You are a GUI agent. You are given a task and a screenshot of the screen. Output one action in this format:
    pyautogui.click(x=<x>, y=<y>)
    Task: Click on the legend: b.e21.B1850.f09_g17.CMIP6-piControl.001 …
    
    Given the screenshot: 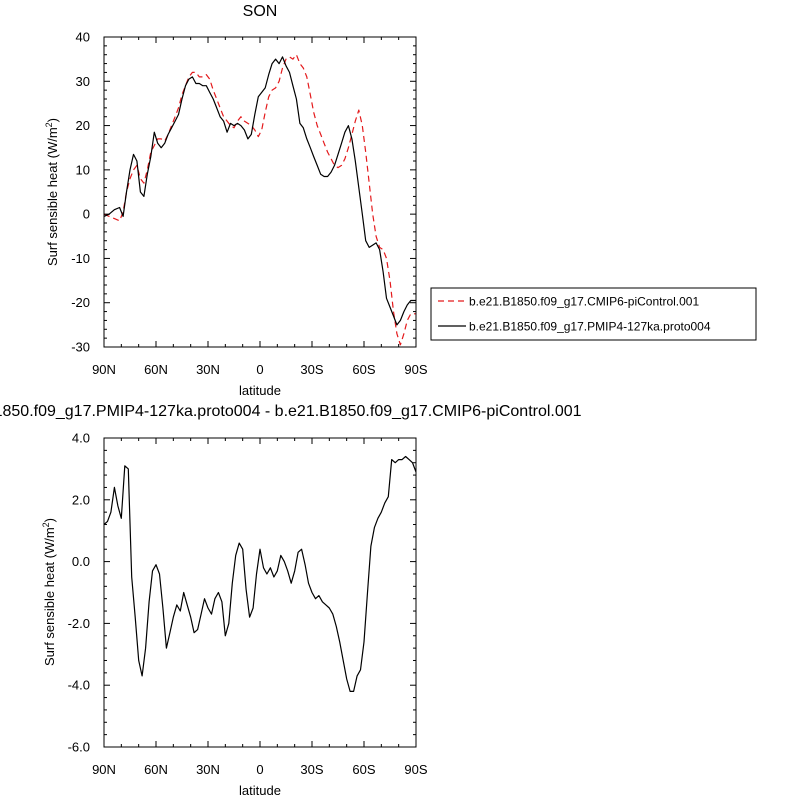 What is the action you would take?
    pyautogui.click(x=593, y=314)
    